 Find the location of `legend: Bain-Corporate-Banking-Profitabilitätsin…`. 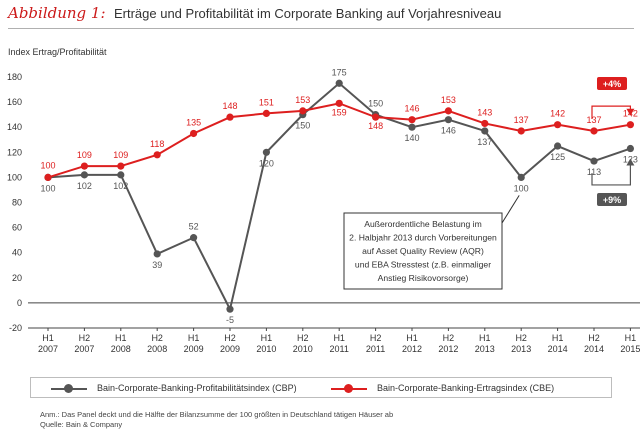

legend: Bain-Corporate-Banking-Profitabilitätsin… is located at coordinates (321, 387).